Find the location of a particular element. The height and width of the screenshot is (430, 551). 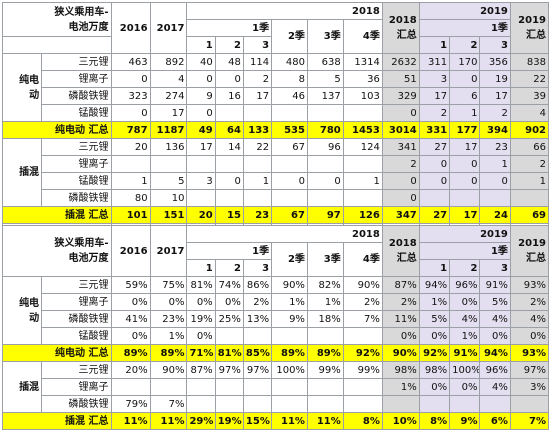

table-cell: 66 is located at coordinates (529, 147).